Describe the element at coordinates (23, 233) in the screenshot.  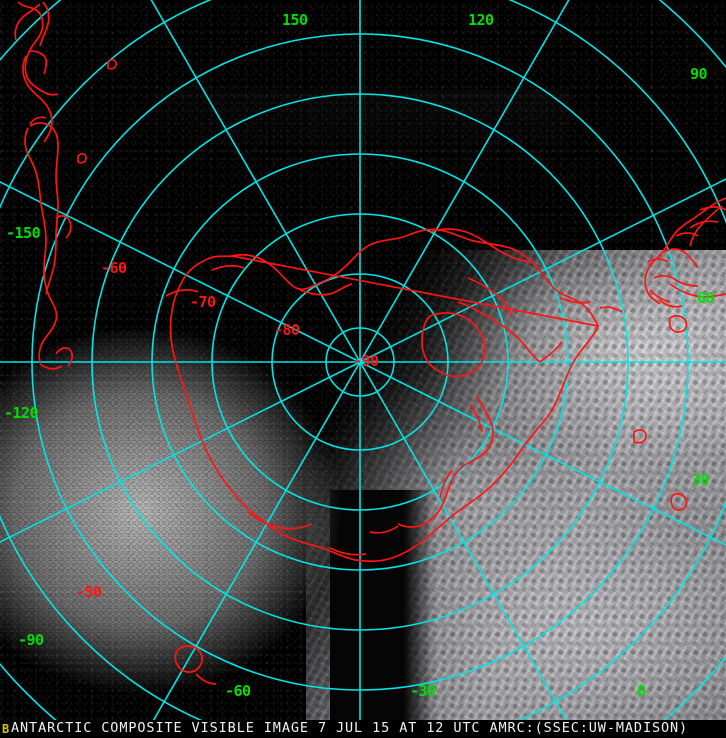
I see `lon-label-m150: -150` at that location.